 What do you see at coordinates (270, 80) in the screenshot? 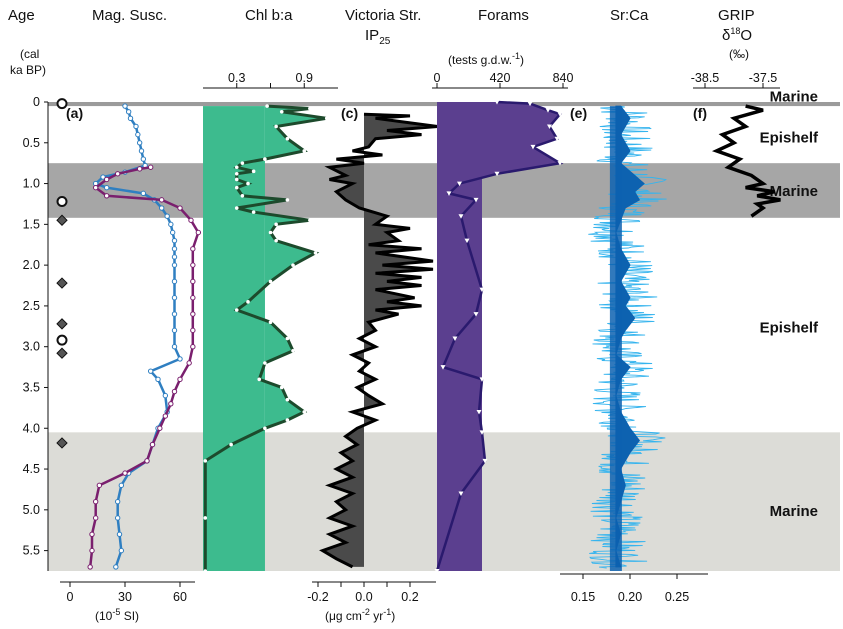
I see `axis-panel-b: 0.3 0.9` at bounding box center [270, 80].